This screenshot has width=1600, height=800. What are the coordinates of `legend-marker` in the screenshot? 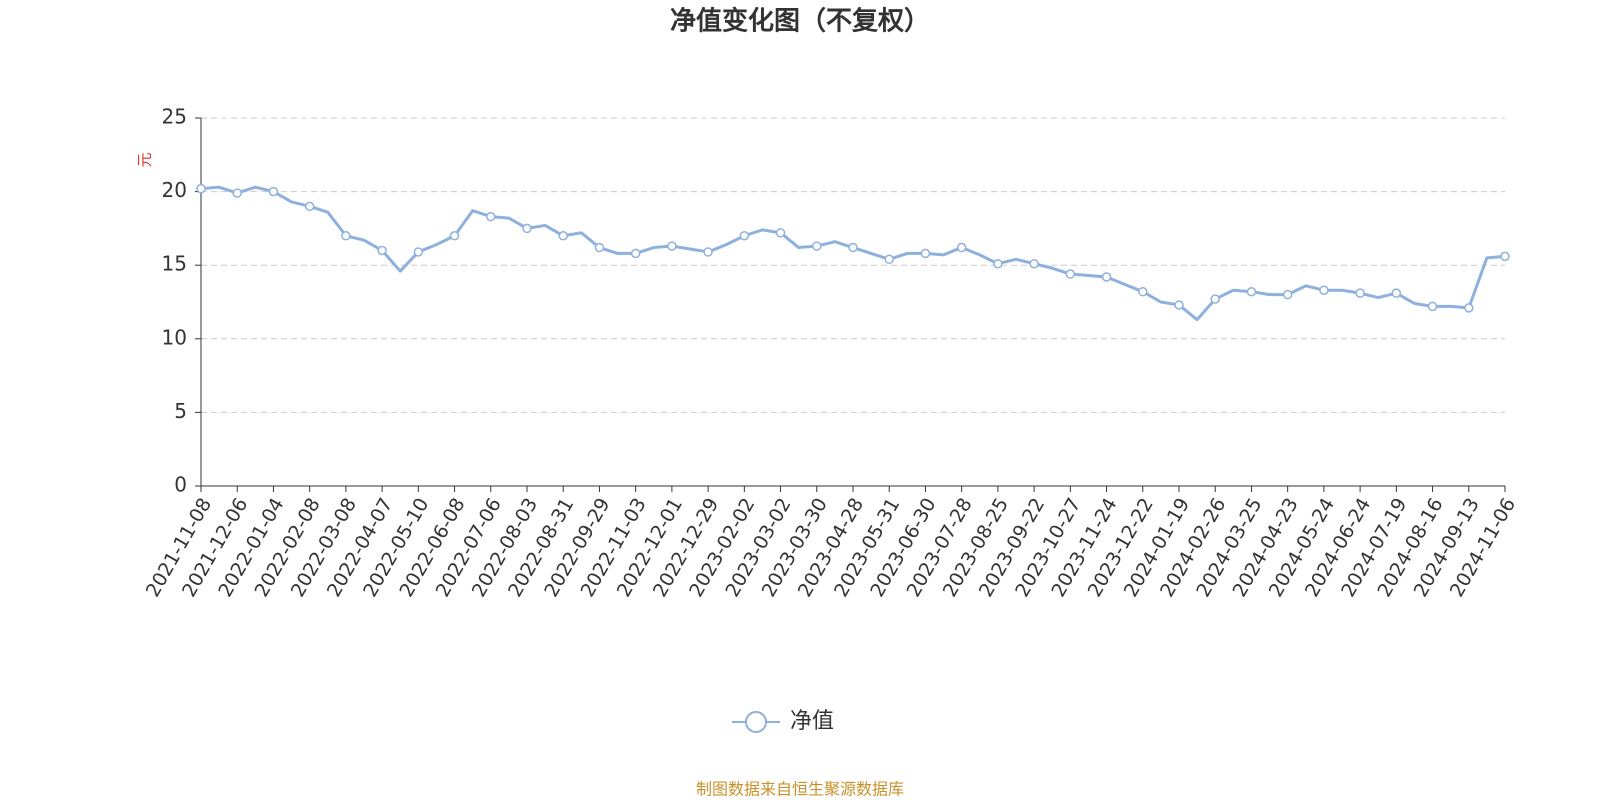 It's located at (756, 722).